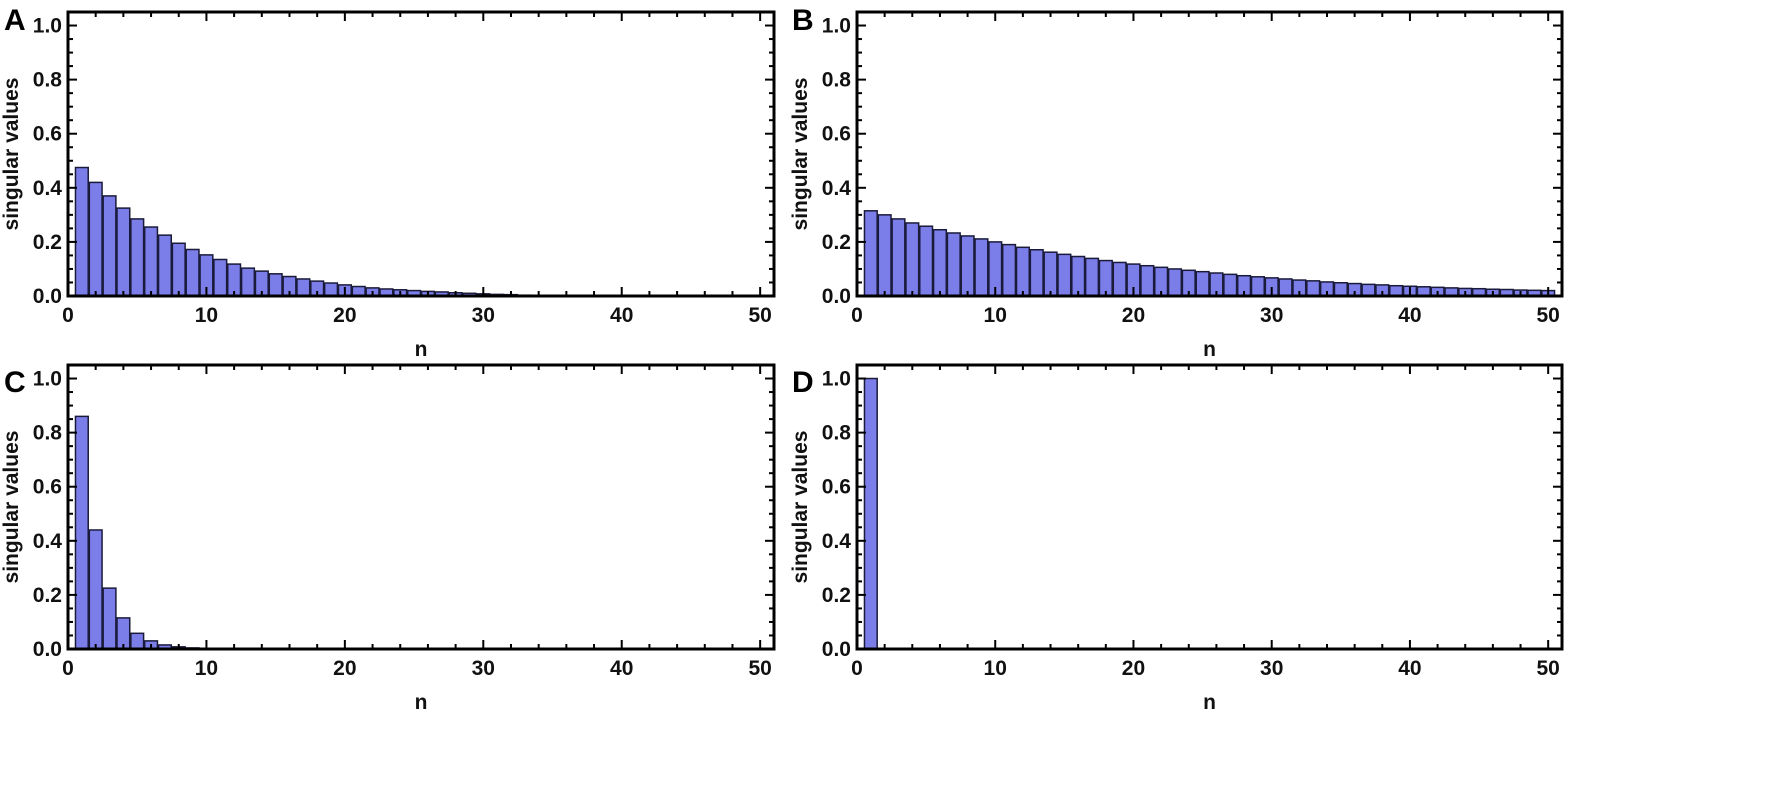 Image resolution: width=1772 pixels, height=803 pixels. Describe the element at coordinates (803, 20) in the screenshot. I see `panel-letter: B` at that location.